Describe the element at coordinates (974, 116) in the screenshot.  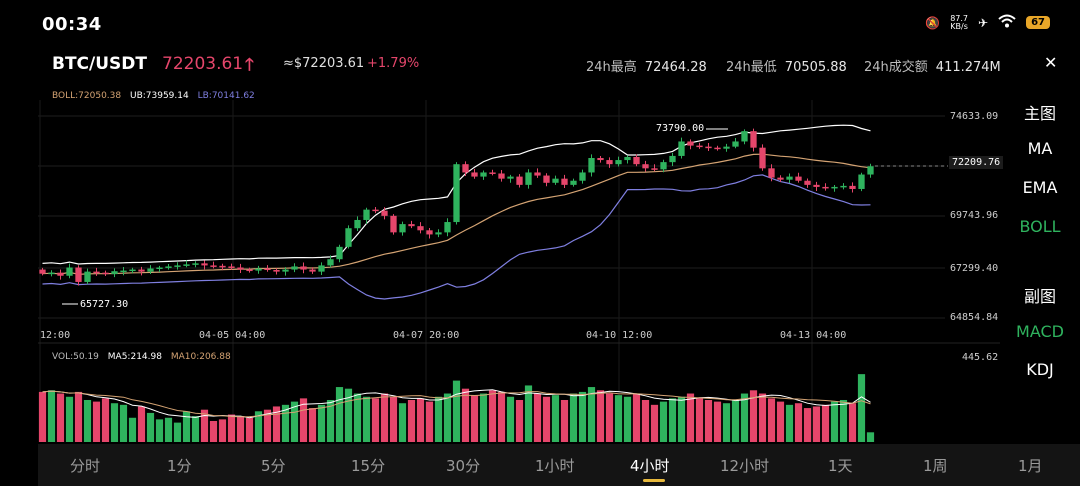
I see `price-axis-label: 74633.09` at that location.